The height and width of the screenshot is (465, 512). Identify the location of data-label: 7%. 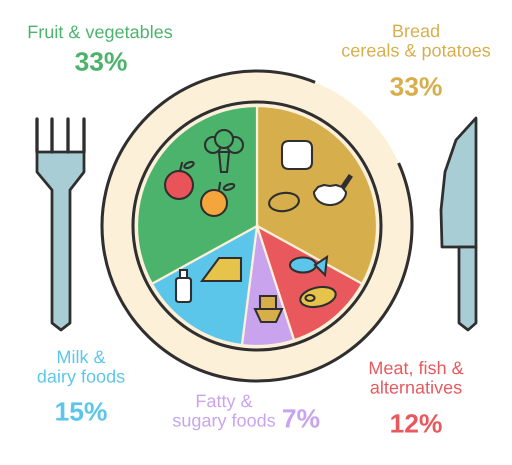
(301, 418).